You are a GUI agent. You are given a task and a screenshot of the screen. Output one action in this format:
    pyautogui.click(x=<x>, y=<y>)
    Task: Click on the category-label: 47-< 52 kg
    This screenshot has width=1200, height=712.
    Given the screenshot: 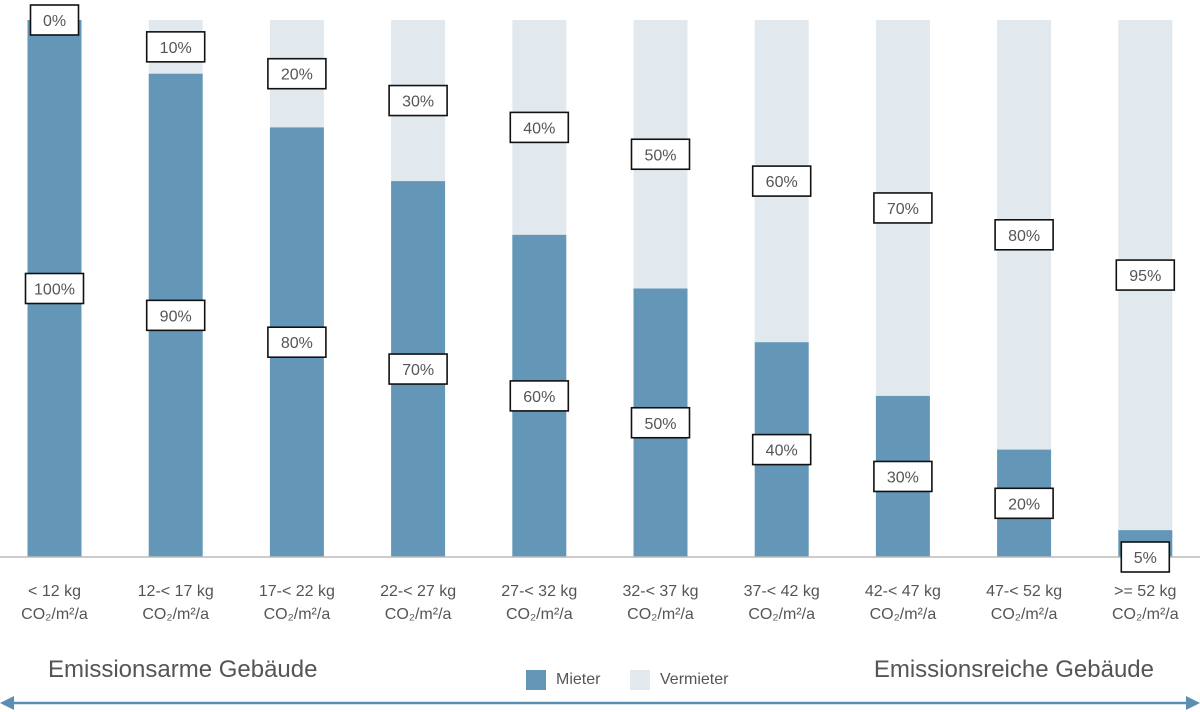 What is the action you would take?
    pyautogui.click(x=1024, y=591)
    